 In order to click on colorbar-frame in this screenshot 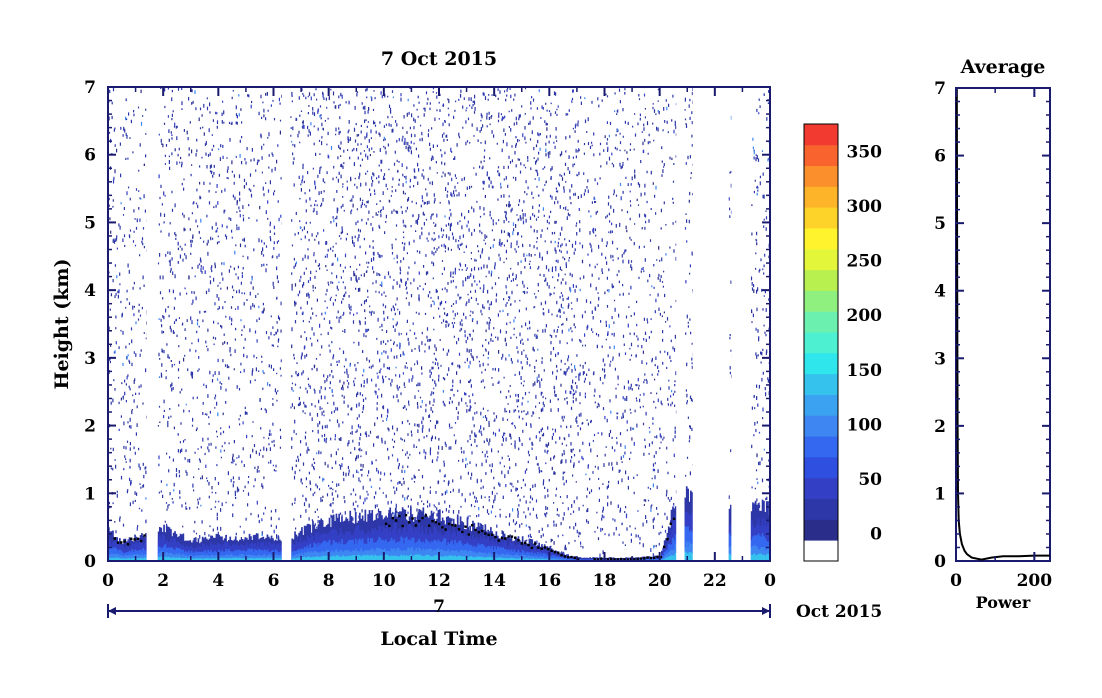, I will do `click(821, 342)`.